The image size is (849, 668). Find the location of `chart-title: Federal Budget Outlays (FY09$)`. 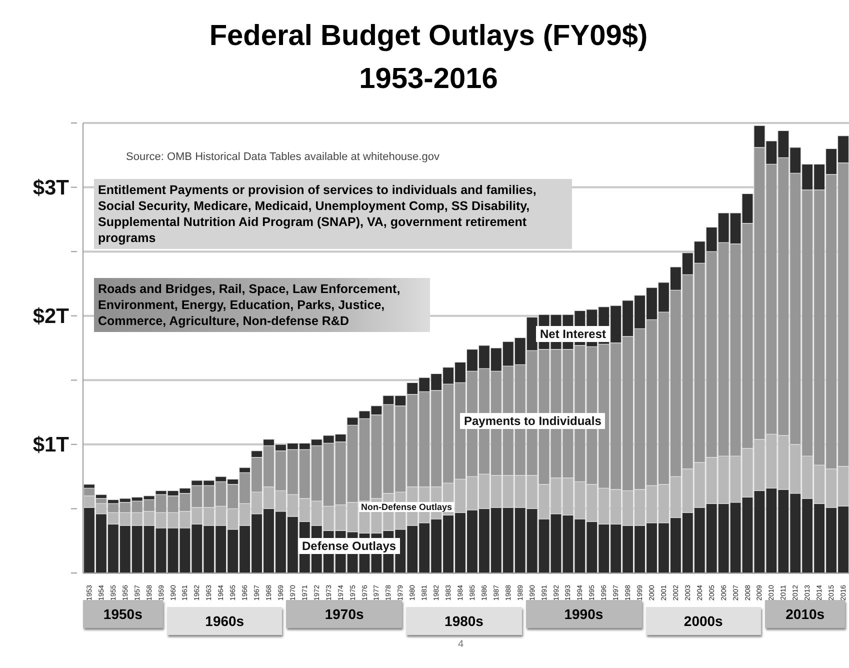

chart-title: Federal Budget Outlays (FY09$) is located at coordinates (428, 36).